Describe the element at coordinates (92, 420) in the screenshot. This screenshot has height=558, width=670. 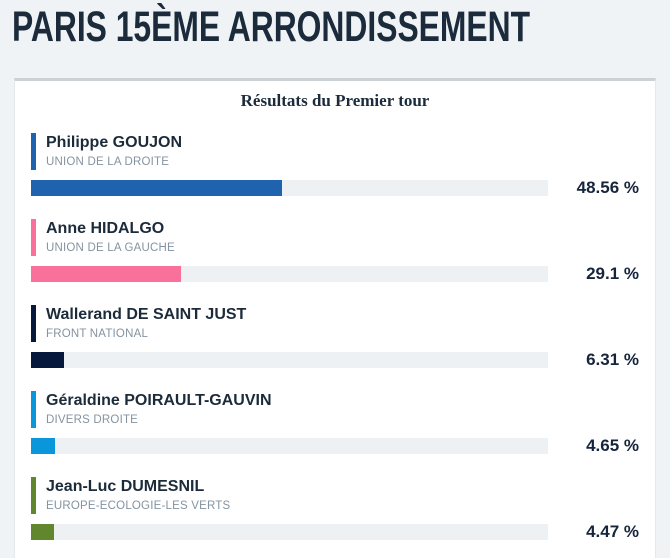
I see `candidate-party: DIVERS DROITE` at that location.